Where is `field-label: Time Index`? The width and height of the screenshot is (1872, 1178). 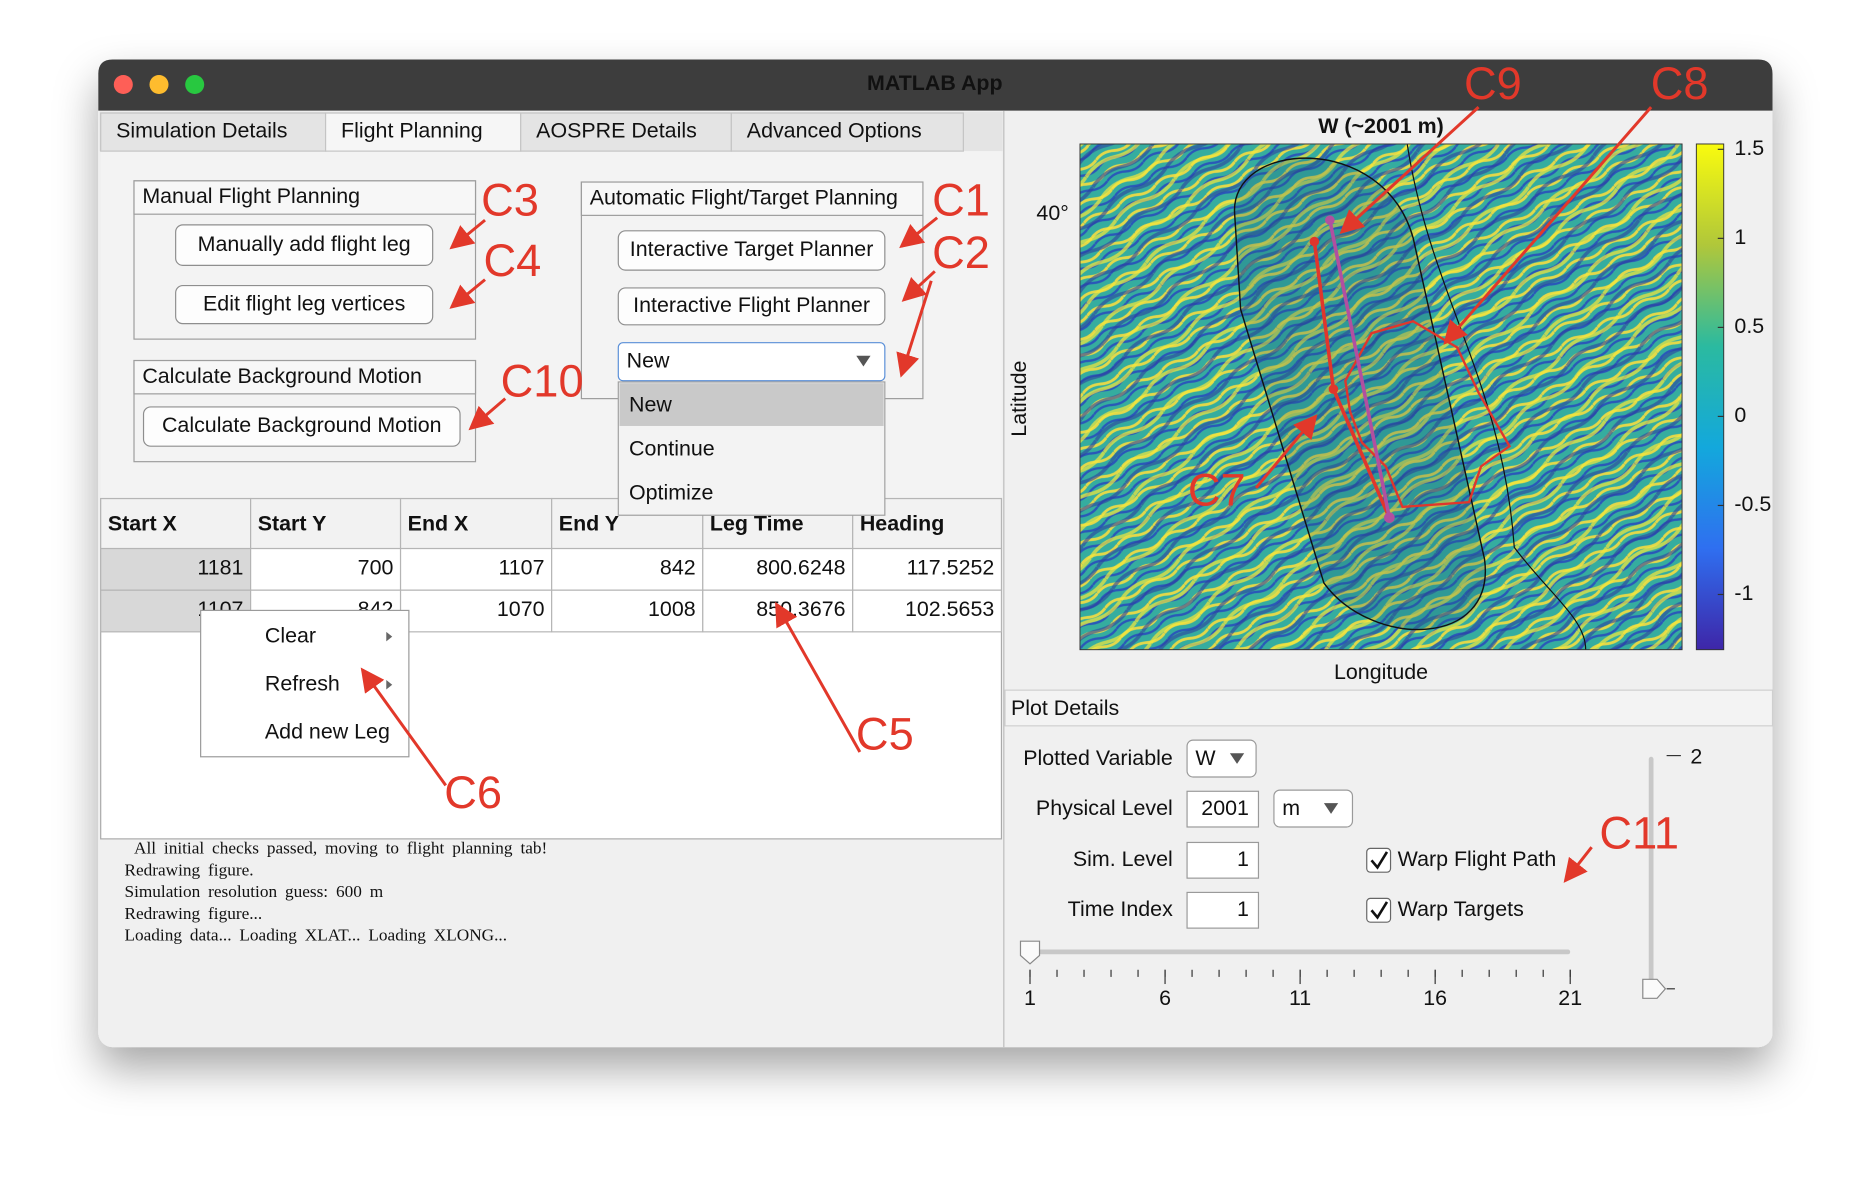 field-label: Time Index is located at coordinates (1120, 909).